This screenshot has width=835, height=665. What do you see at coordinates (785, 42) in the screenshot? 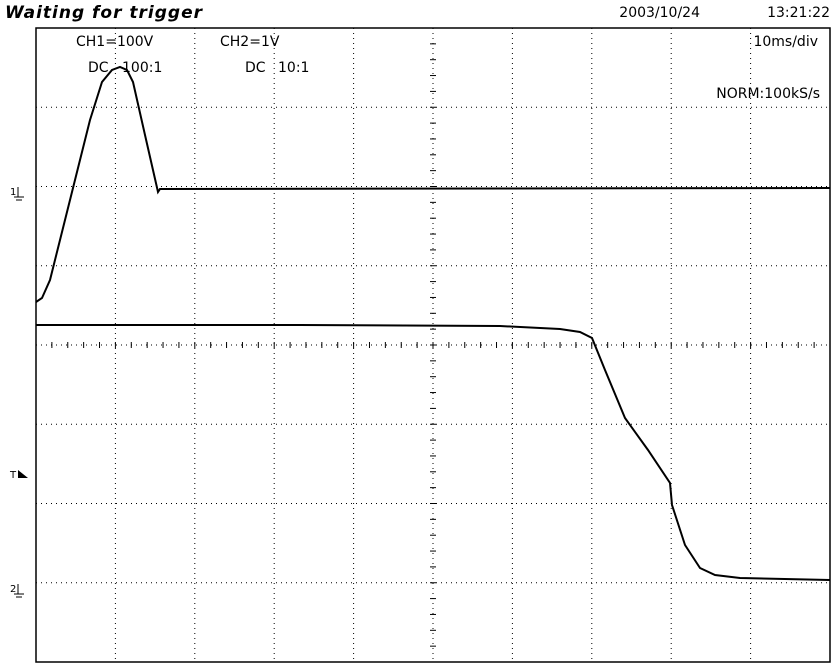
I see `timebase: 10ms/div` at bounding box center [785, 42].